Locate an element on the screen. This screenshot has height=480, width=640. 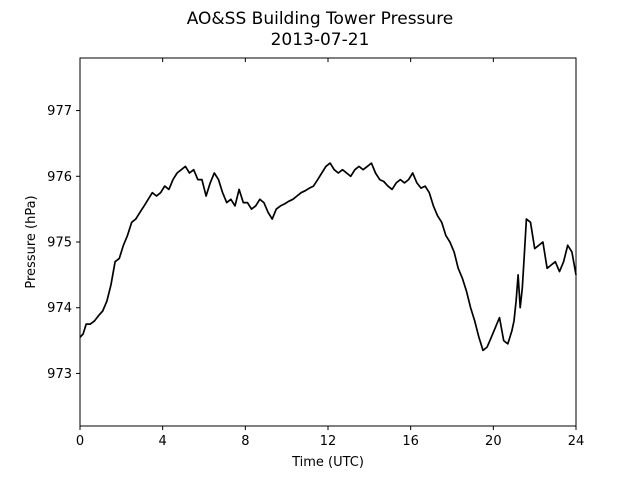
chart-title: AO&SS Building Tower Pressure is located at coordinates (320, 19).